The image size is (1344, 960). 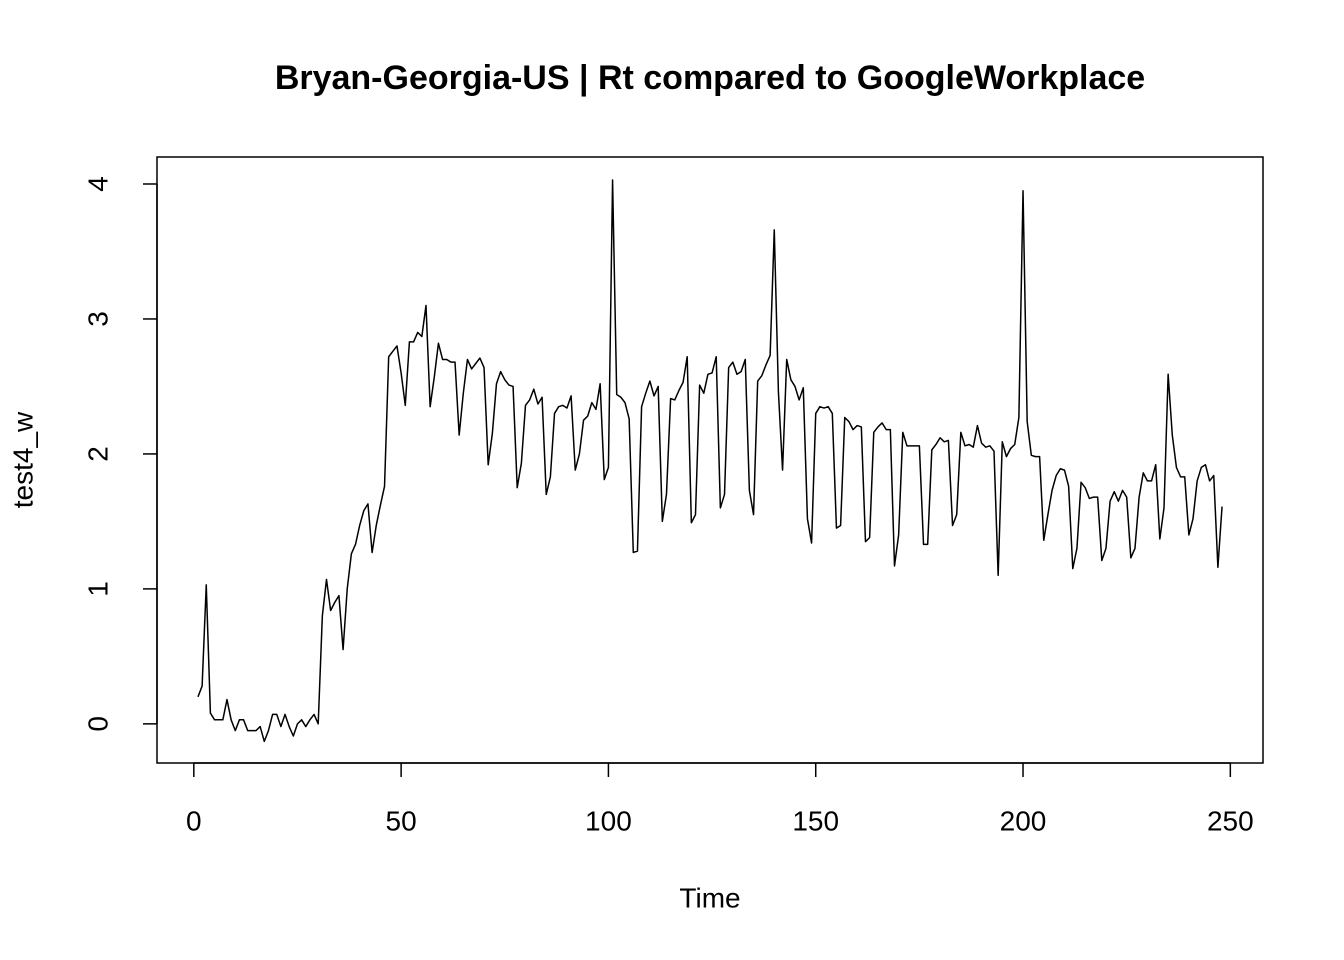 I want to click on y-tick-label: 1, so click(x=97, y=589).